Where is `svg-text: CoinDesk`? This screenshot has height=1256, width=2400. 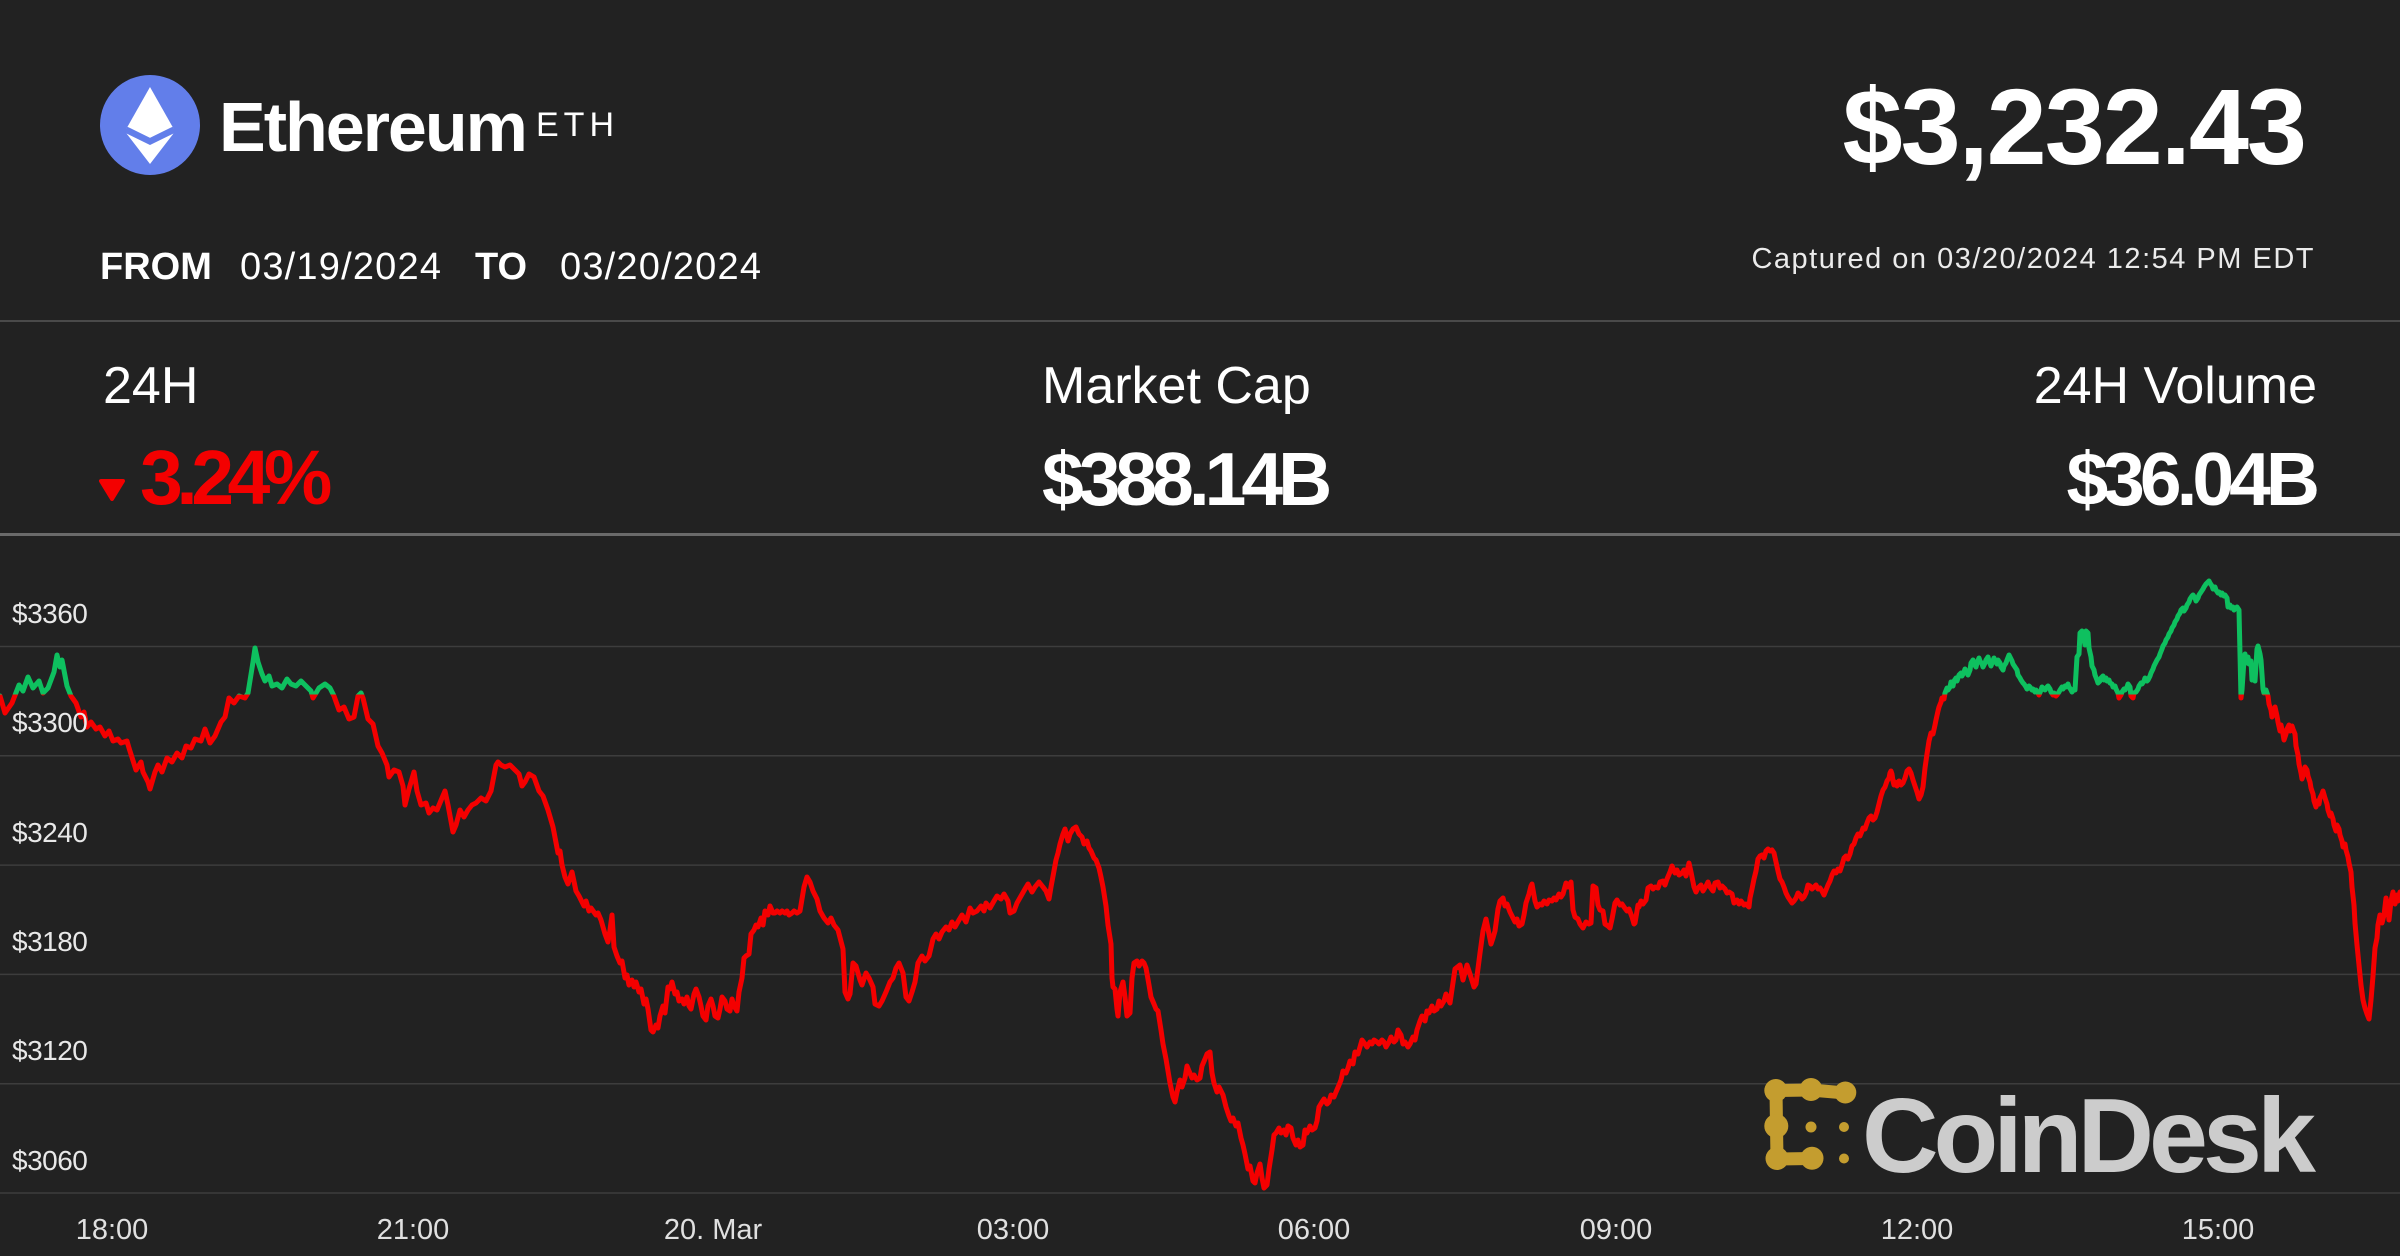
svg-text: CoinDesk is located at coordinates (2089, 1136).